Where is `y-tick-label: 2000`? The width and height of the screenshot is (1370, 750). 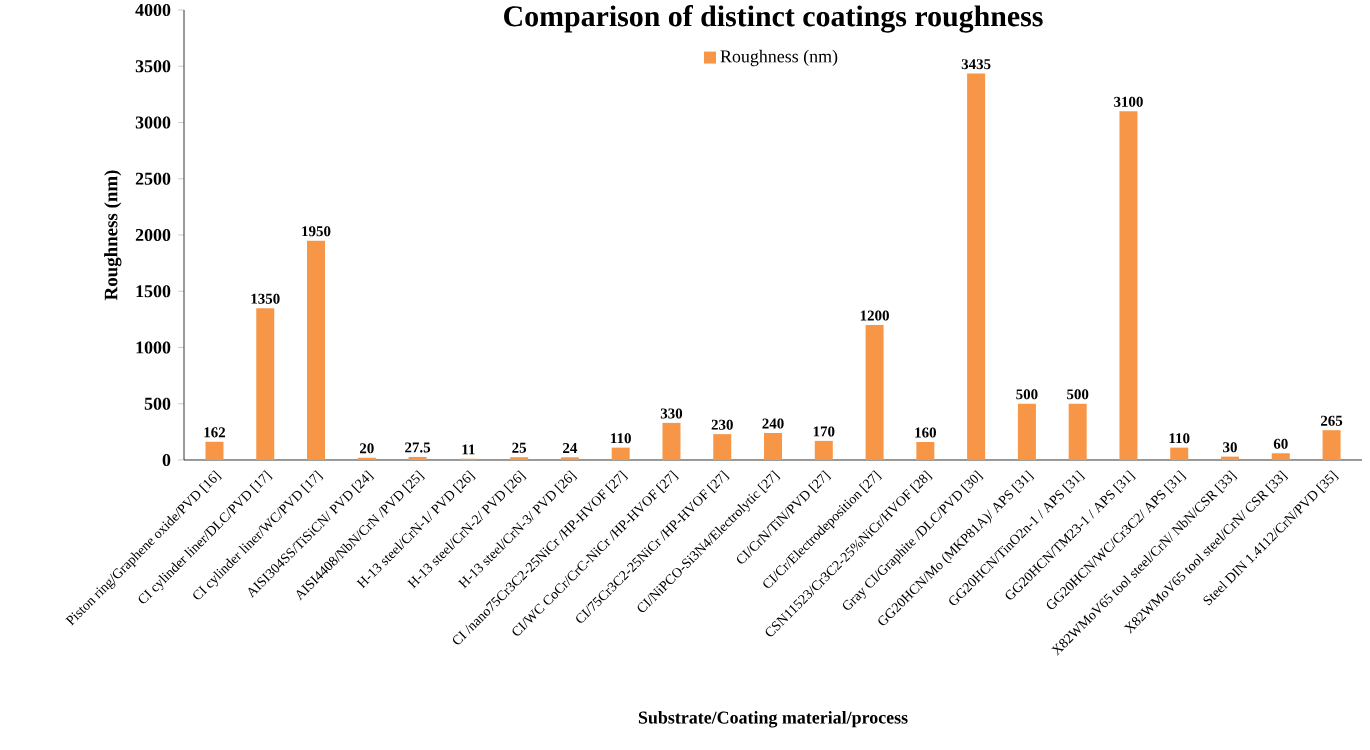
y-tick-label: 2000 is located at coordinates (153, 235).